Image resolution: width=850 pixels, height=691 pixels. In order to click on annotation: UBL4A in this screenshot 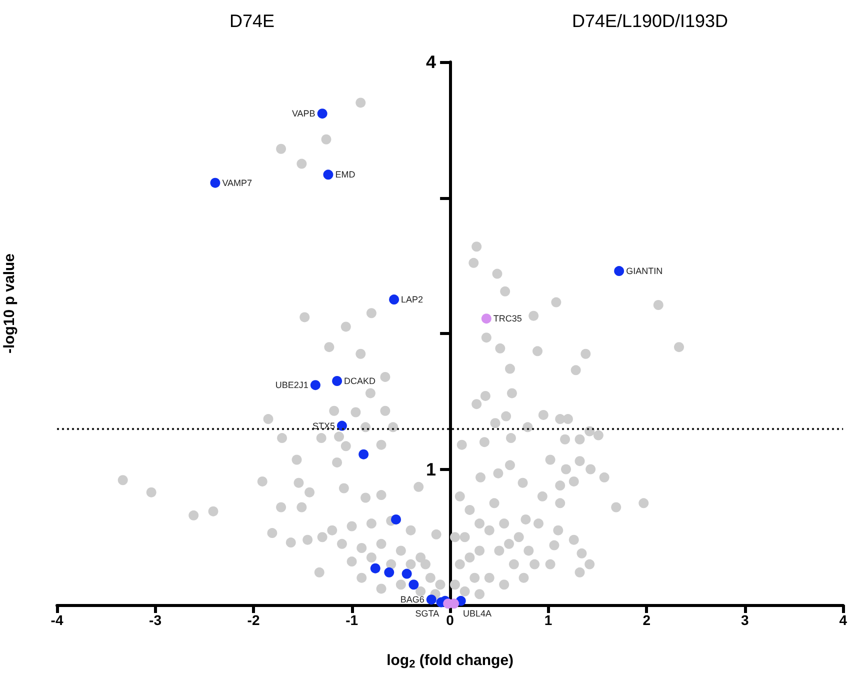, I will do `click(477, 613)`.